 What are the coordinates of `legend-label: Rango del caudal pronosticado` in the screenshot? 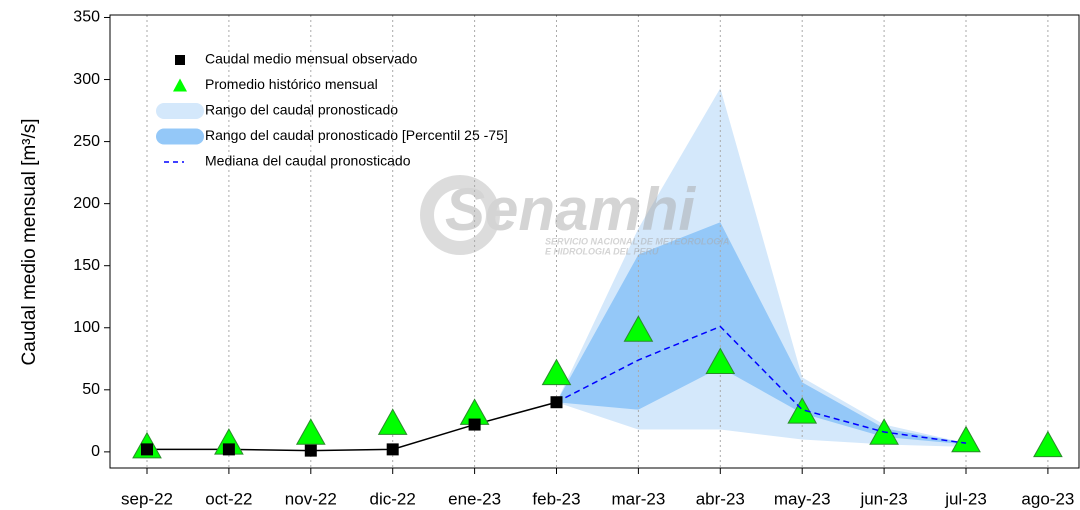 It's located at (301, 110).